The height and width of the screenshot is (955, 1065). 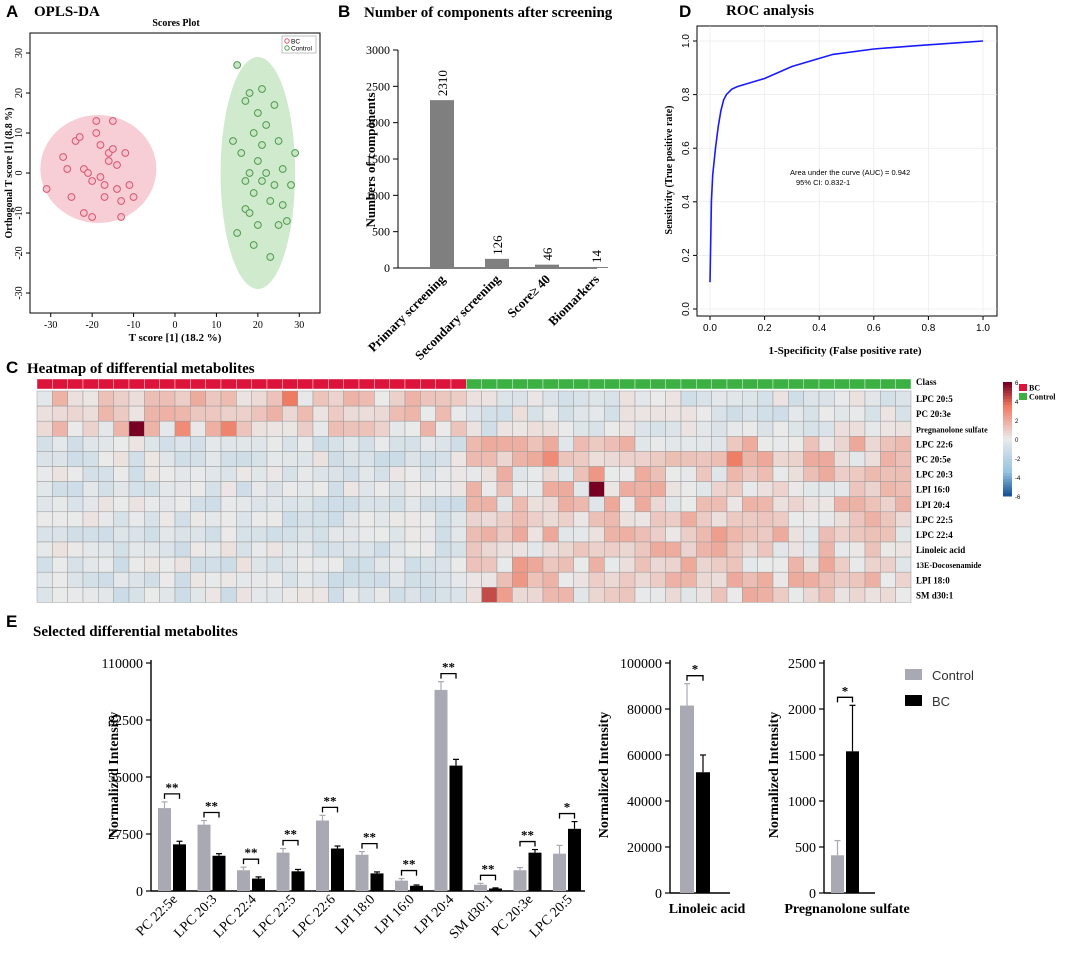 What do you see at coordinates (233, 141) in the screenshot?
I see `score-point-control` at bounding box center [233, 141].